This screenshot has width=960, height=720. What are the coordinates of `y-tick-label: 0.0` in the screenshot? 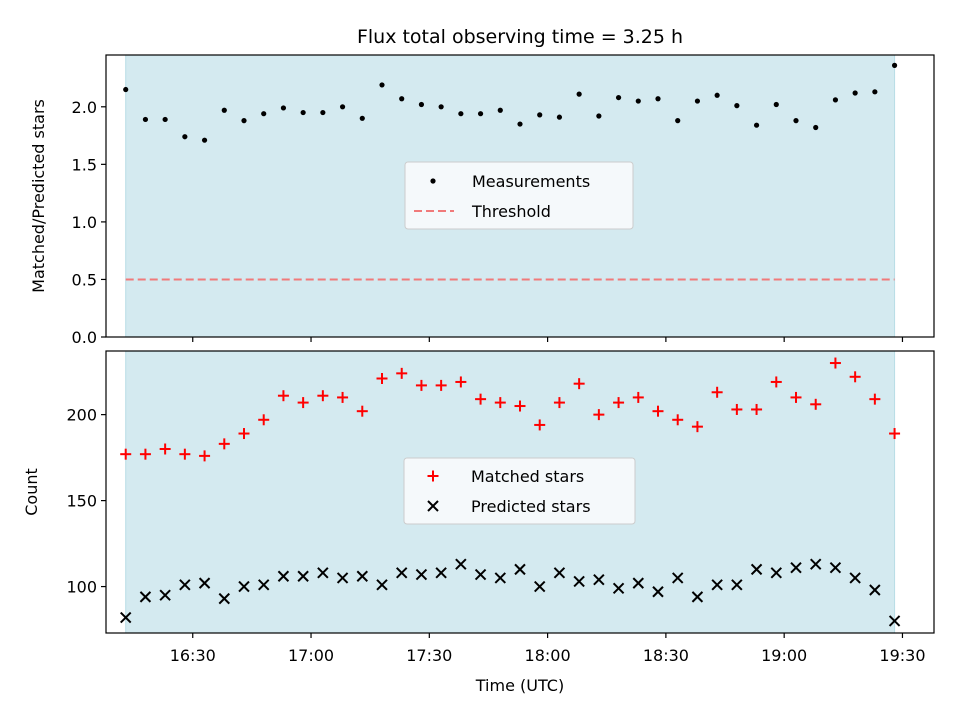 It's located at (84, 337).